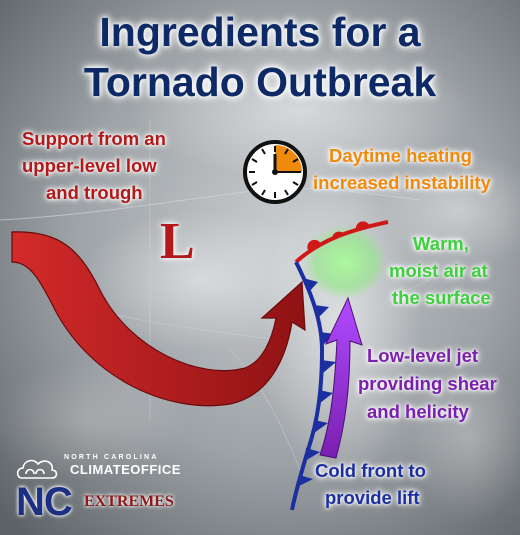 This screenshot has height=535, width=520. Describe the element at coordinates (111, 457) in the screenshot. I see `logo-north-carolina: NORTH CAROLINA` at that location.